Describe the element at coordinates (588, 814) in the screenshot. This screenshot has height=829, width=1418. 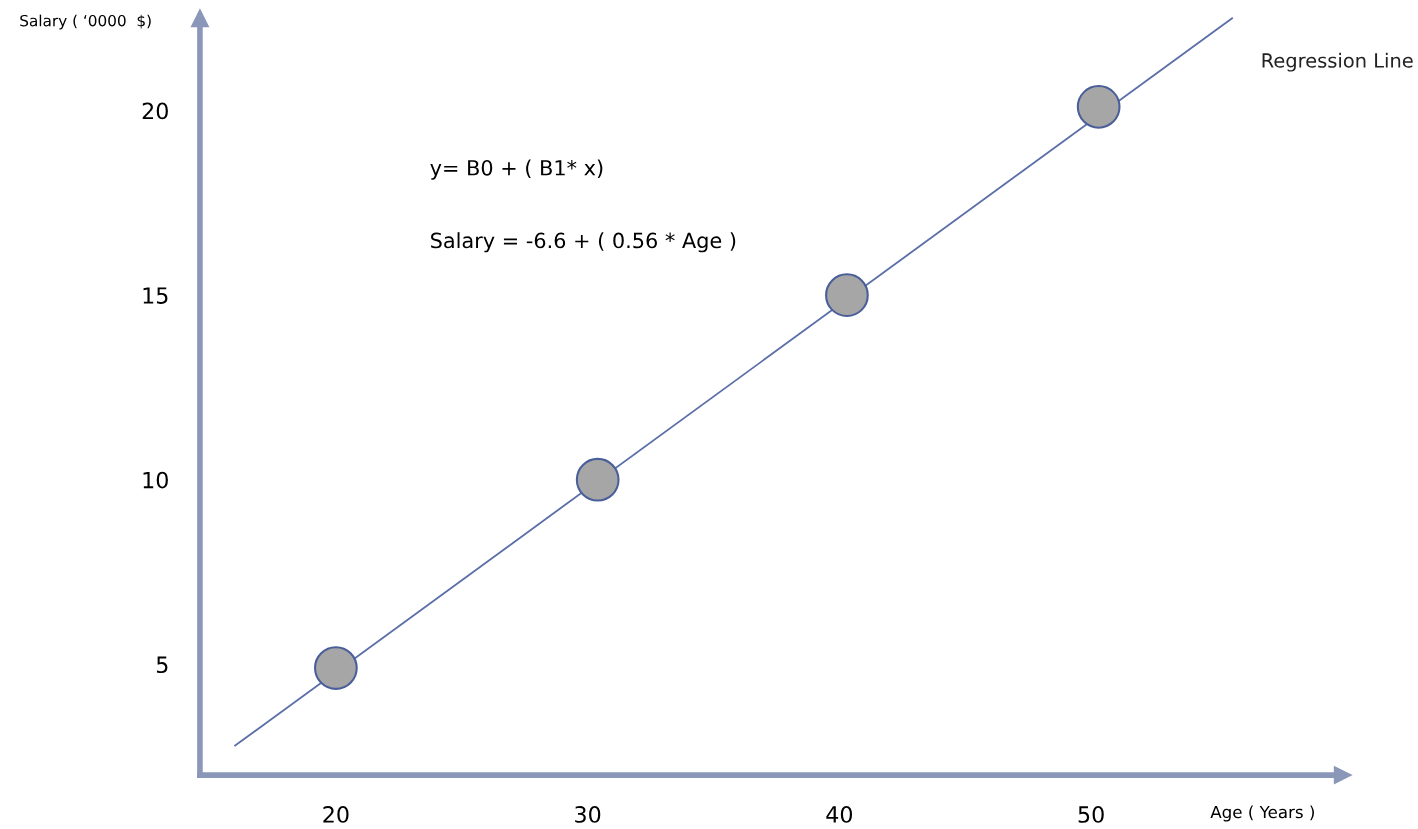
I see `x-tick-label: 30` at that location.